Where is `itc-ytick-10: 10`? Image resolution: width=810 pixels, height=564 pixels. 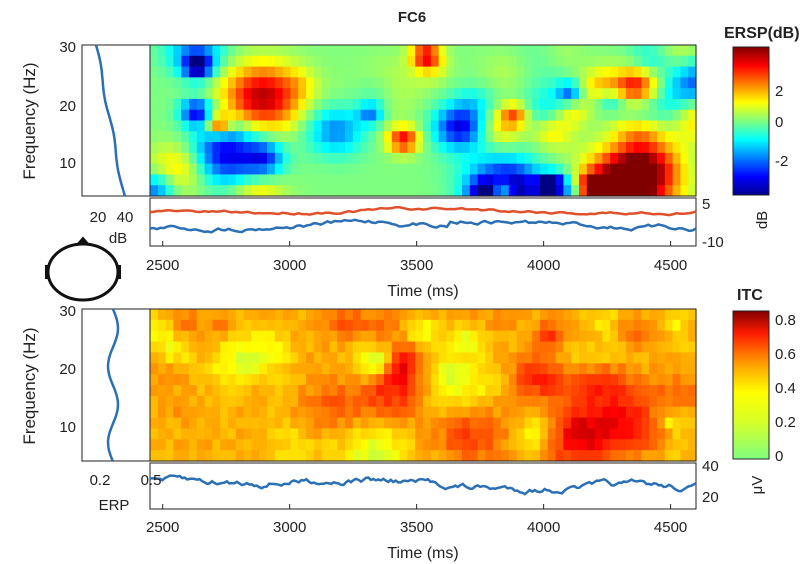 itc-ytick-10: 10 is located at coordinates (67, 427).